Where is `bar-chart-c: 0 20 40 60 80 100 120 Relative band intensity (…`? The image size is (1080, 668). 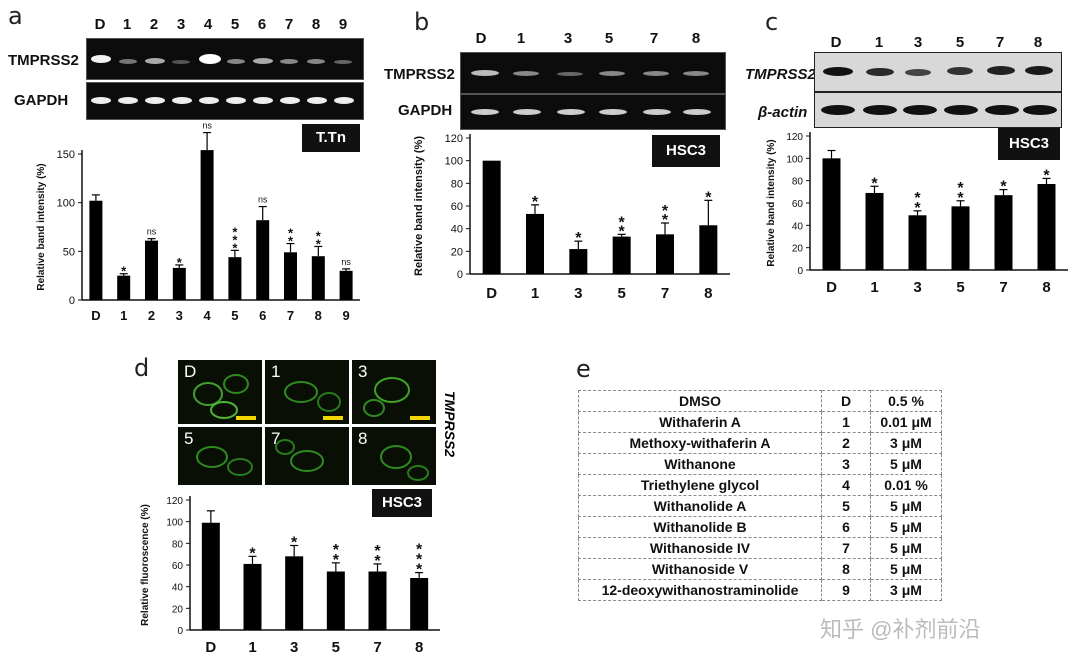
bar-chart-c: 0 20 40 60 80 100 120 Relative band intensity (… is located at coordinates (917, 214).